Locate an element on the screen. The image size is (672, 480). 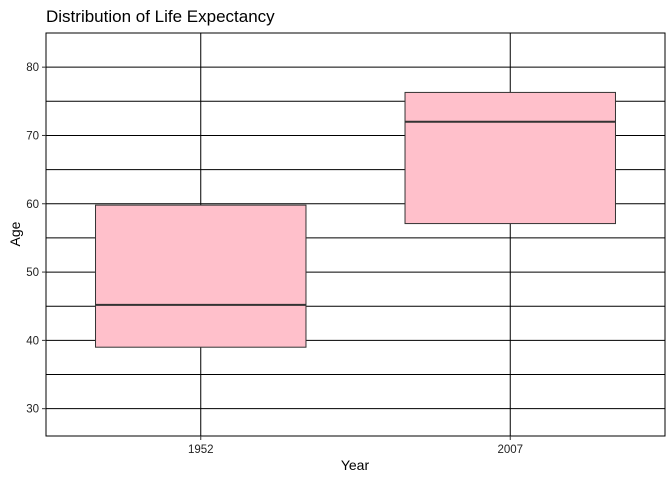
y-tick-label: 30 is located at coordinates (32, 410).